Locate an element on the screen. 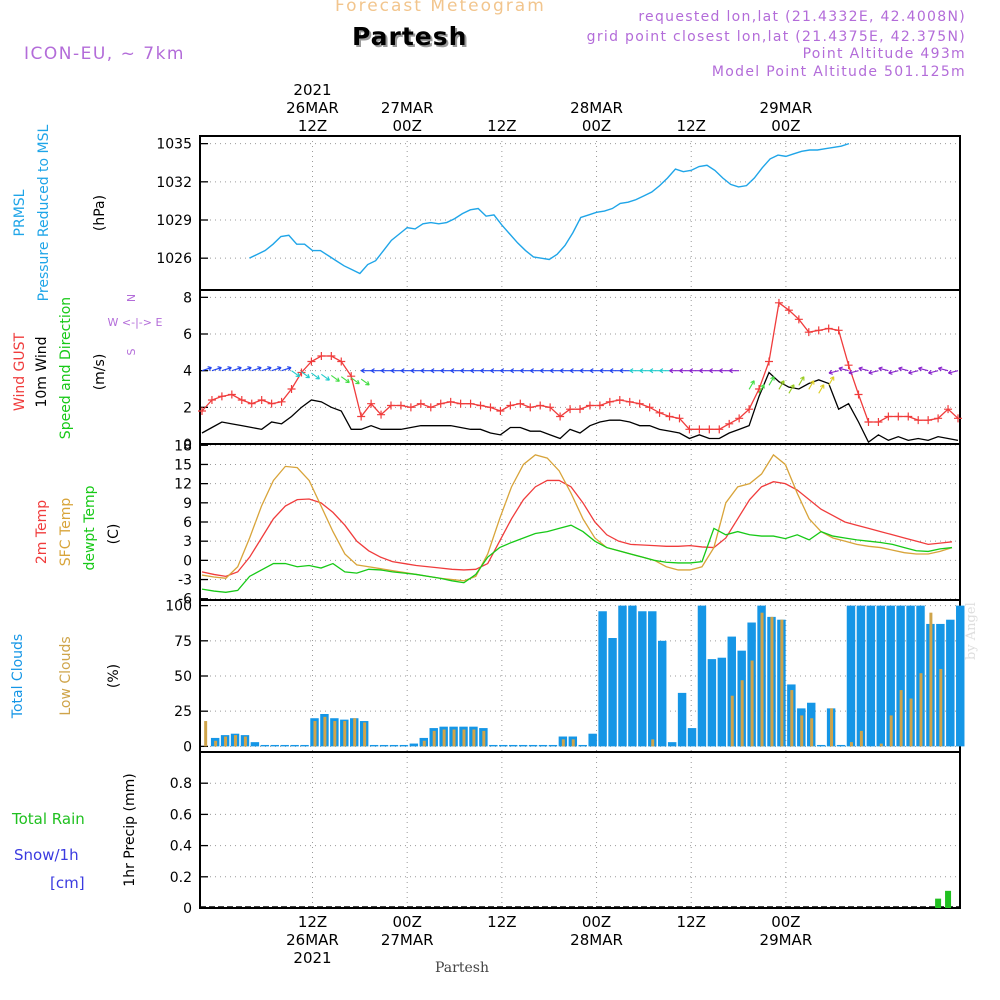  sfc-temp-label: SFC Temp is located at coordinates (66, 532).